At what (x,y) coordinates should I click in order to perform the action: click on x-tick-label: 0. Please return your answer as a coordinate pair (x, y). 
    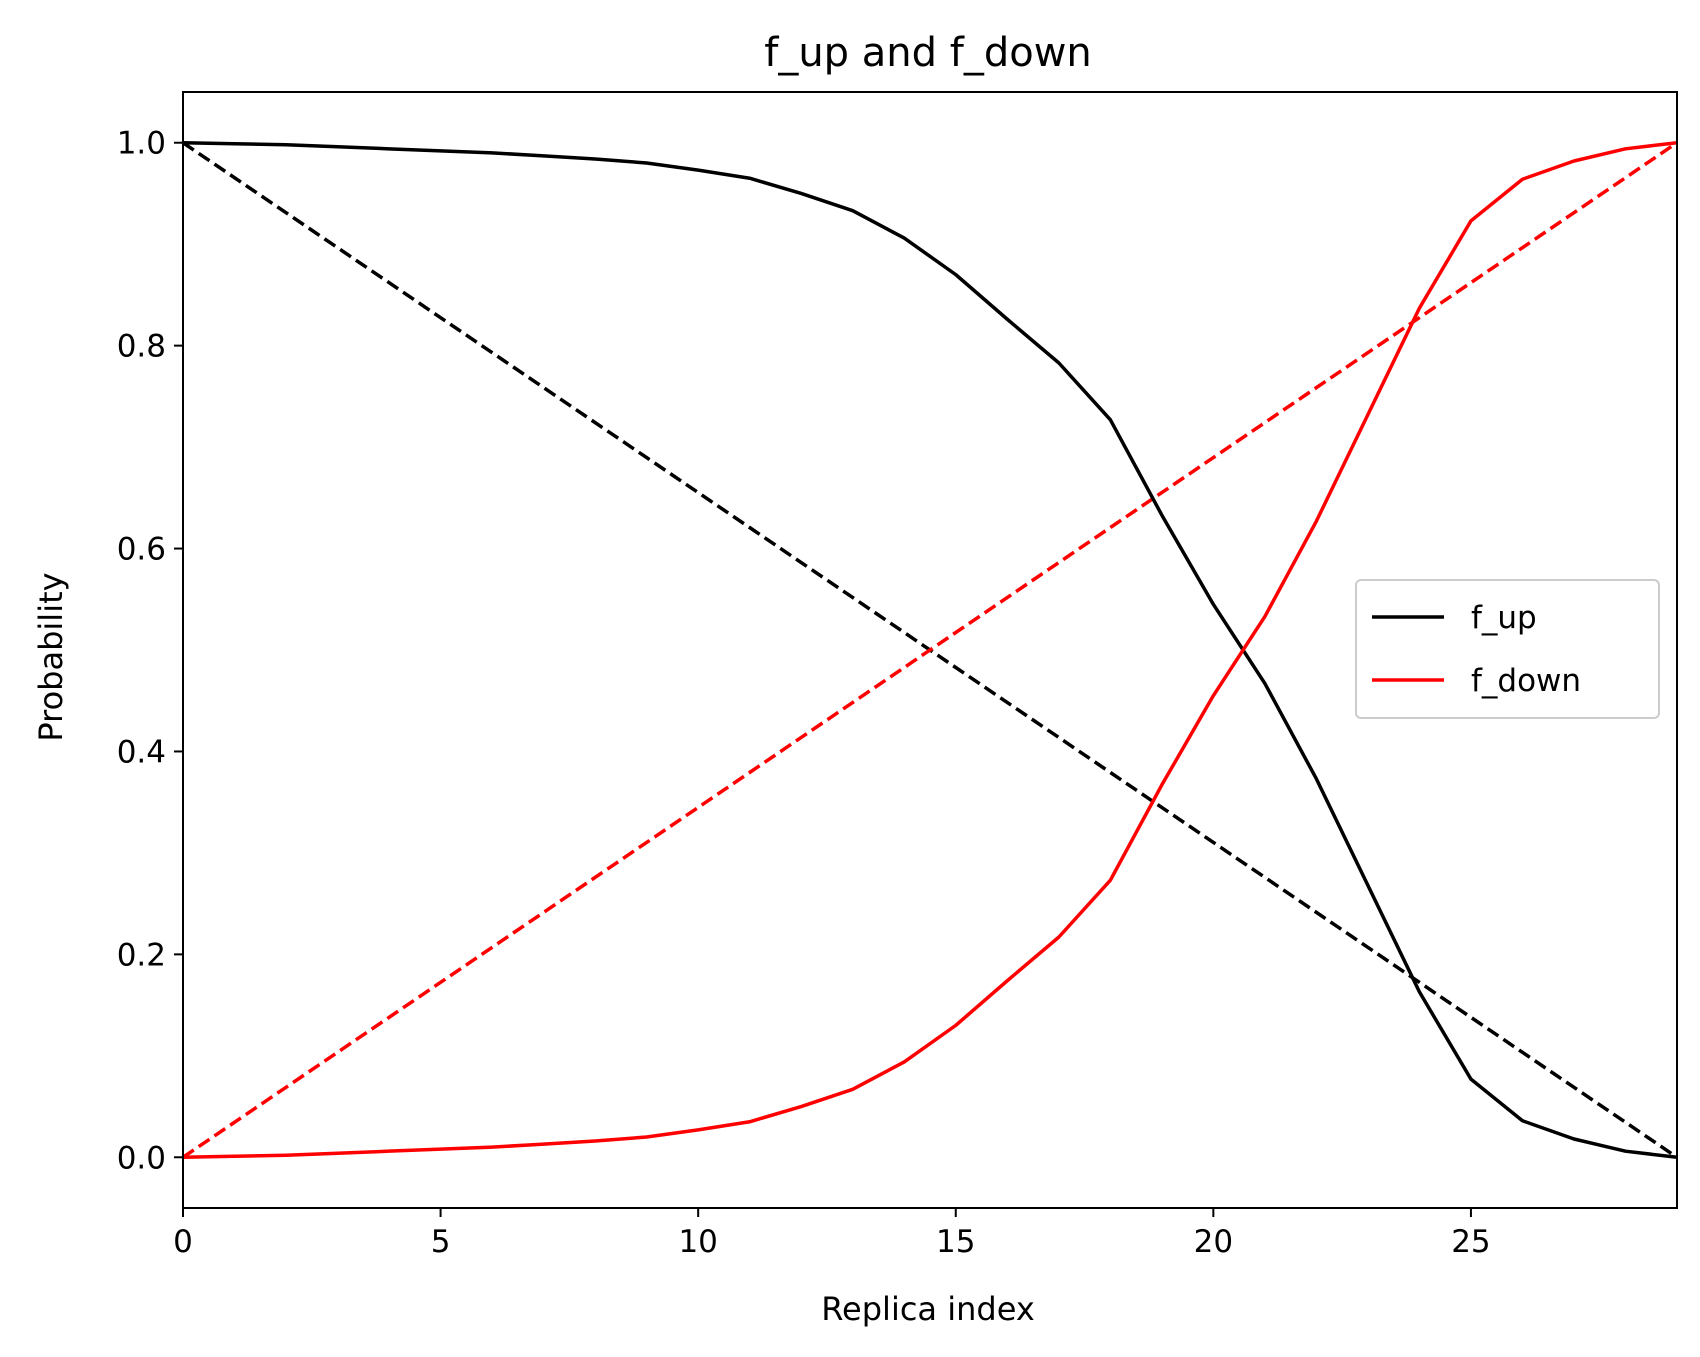
    Looking at the image, I should click on (183, 1242).